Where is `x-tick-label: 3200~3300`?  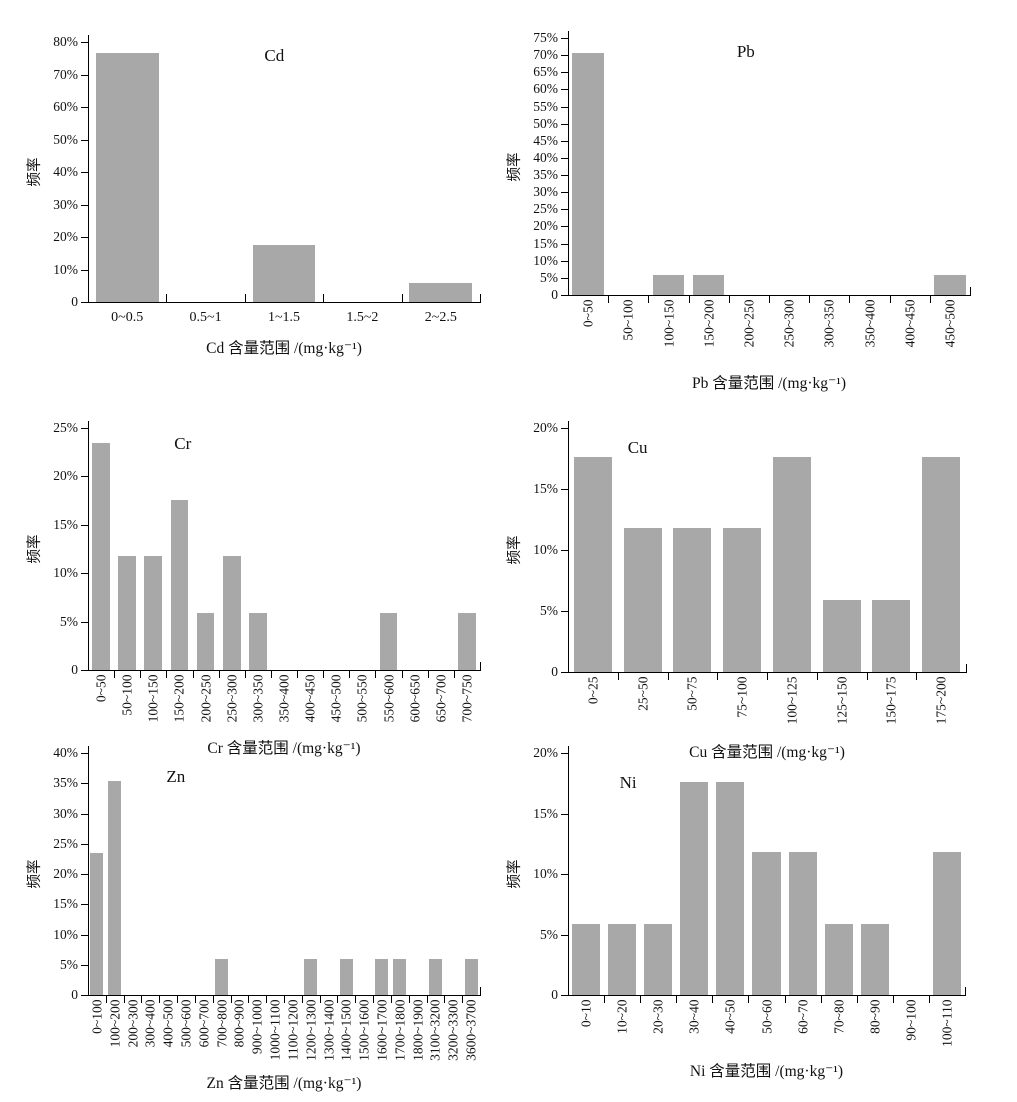
x-tick-label: 3200~3300 is located at coordinates (453, 1030).